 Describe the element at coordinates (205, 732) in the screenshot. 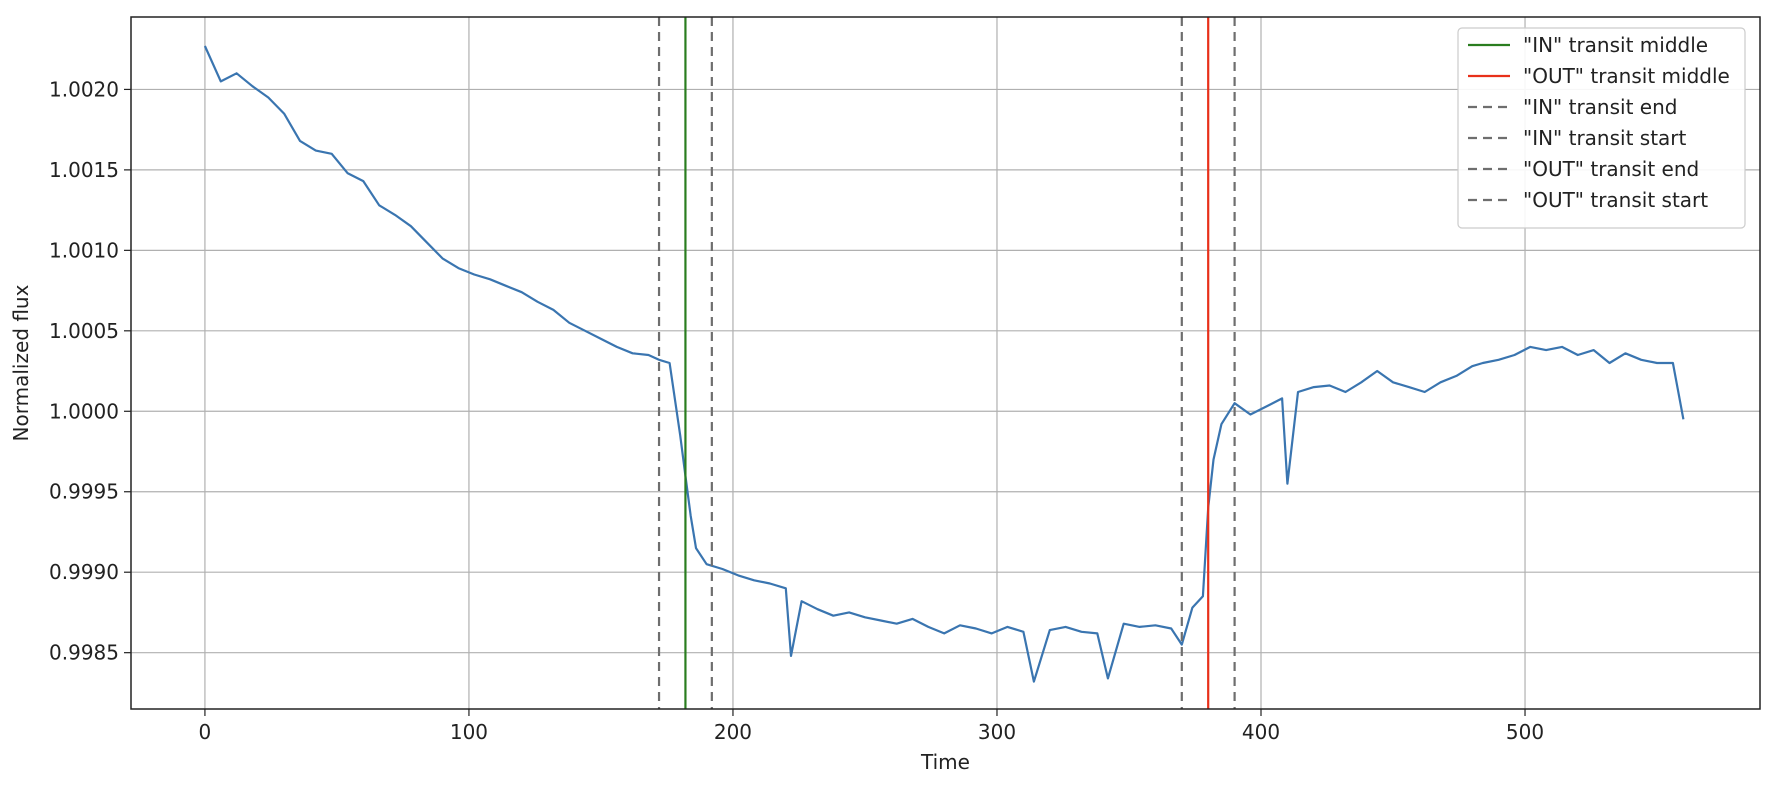

I see `x-tick-label: 0` at that location.